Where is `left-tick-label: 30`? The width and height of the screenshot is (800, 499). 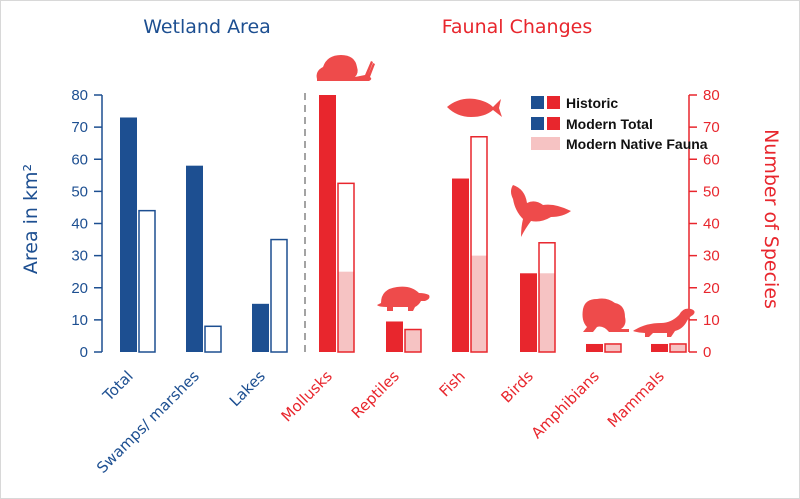
left-tick-label: 30 is located at coordinates (79, 256).